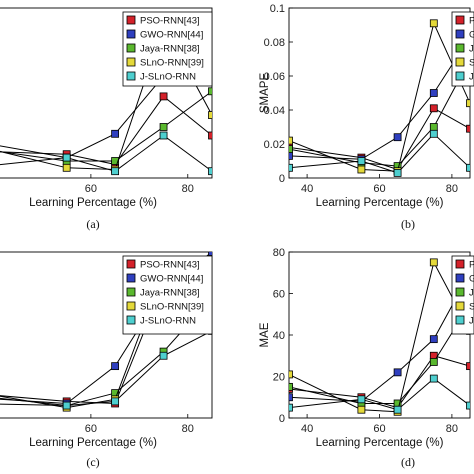 Image resolution: width=474 pixels, height=474 pixels. I want to click on panel-caption: (b), so click(408, 224).